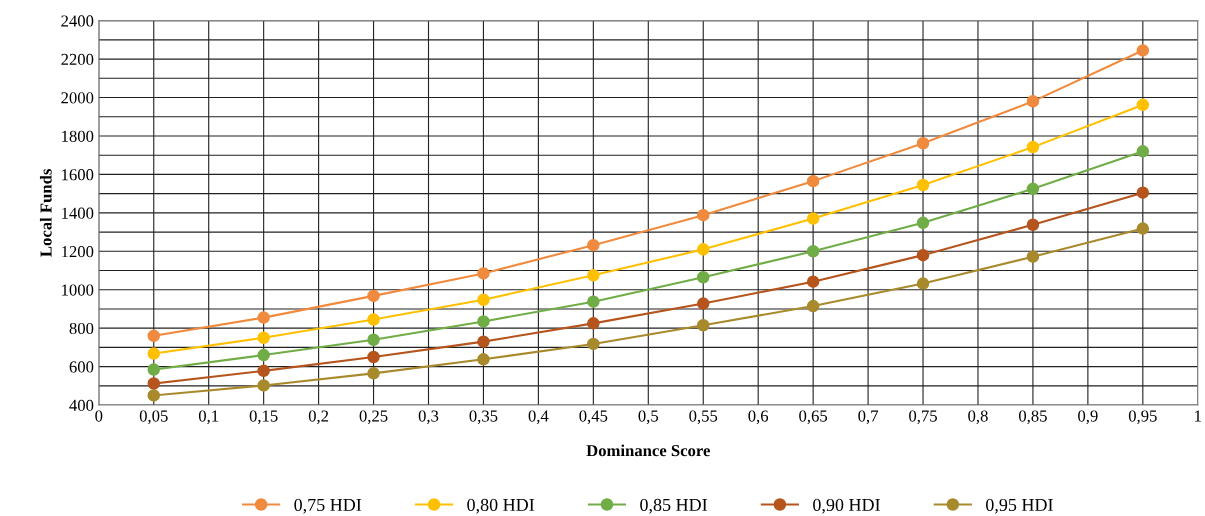 The image size is (1205, 516). Describe the element at coordinates (1198, 416) in the screenshot. I see `x-tick-label: 1` at that location.